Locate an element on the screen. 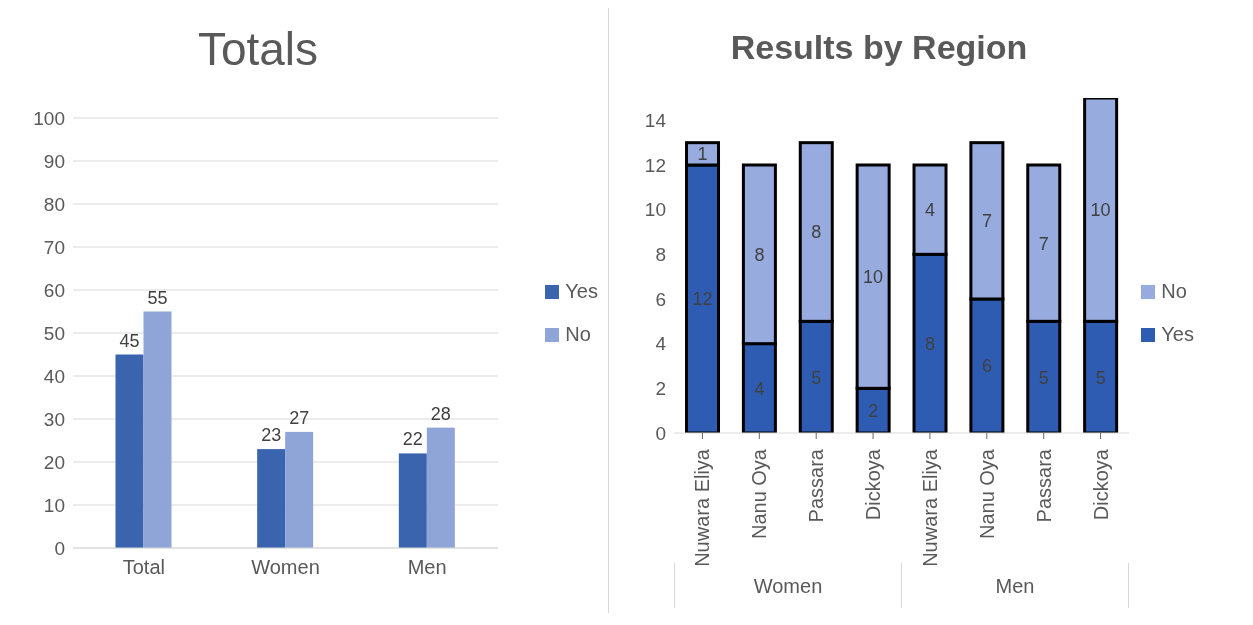 The width and height of the screenshot is (1253, 625). text: Men is located at coordinates (1015, 586).